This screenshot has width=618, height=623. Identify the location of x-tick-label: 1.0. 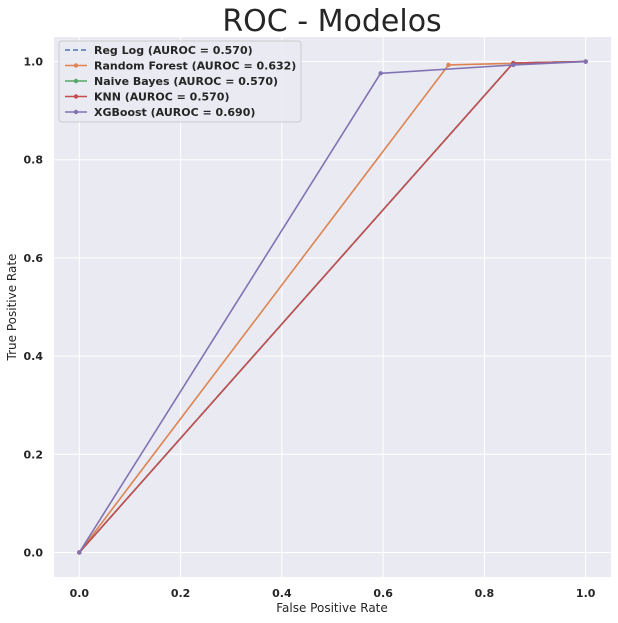
(586, 593).